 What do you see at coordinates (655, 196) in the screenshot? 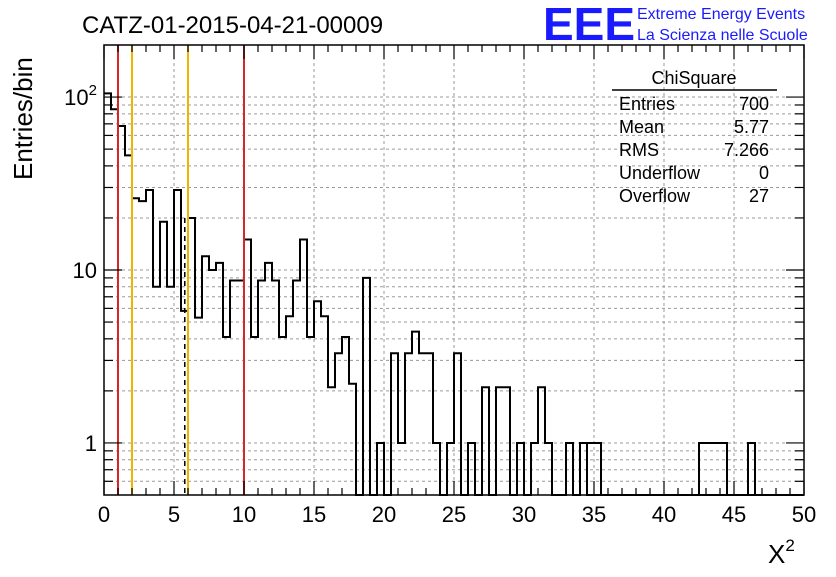
I see `stats-row-label: Overflow` at bounding box center [655, 196].